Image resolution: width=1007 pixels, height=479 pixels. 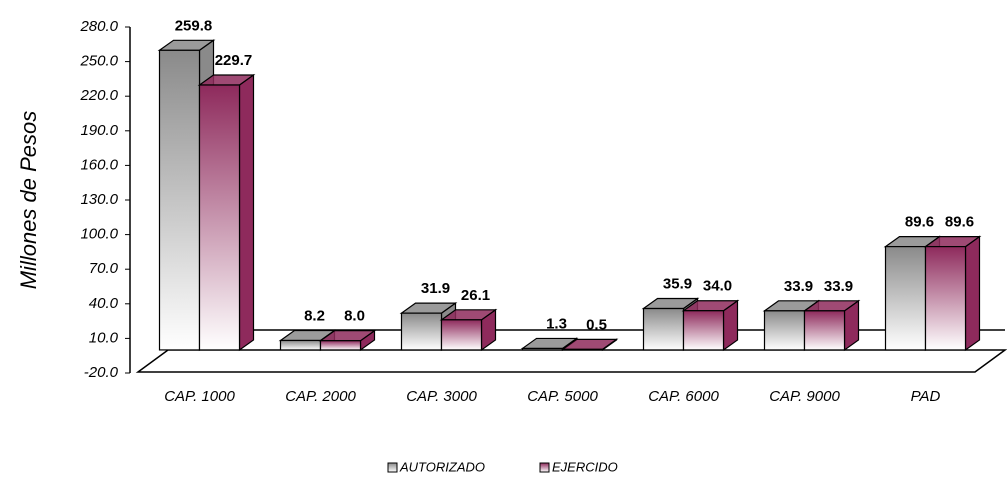 What do you see at coordinates (441, 396) in the screenshot?
I see `x-tick-label: CAP. 3000` at bounding box center [441, 396].